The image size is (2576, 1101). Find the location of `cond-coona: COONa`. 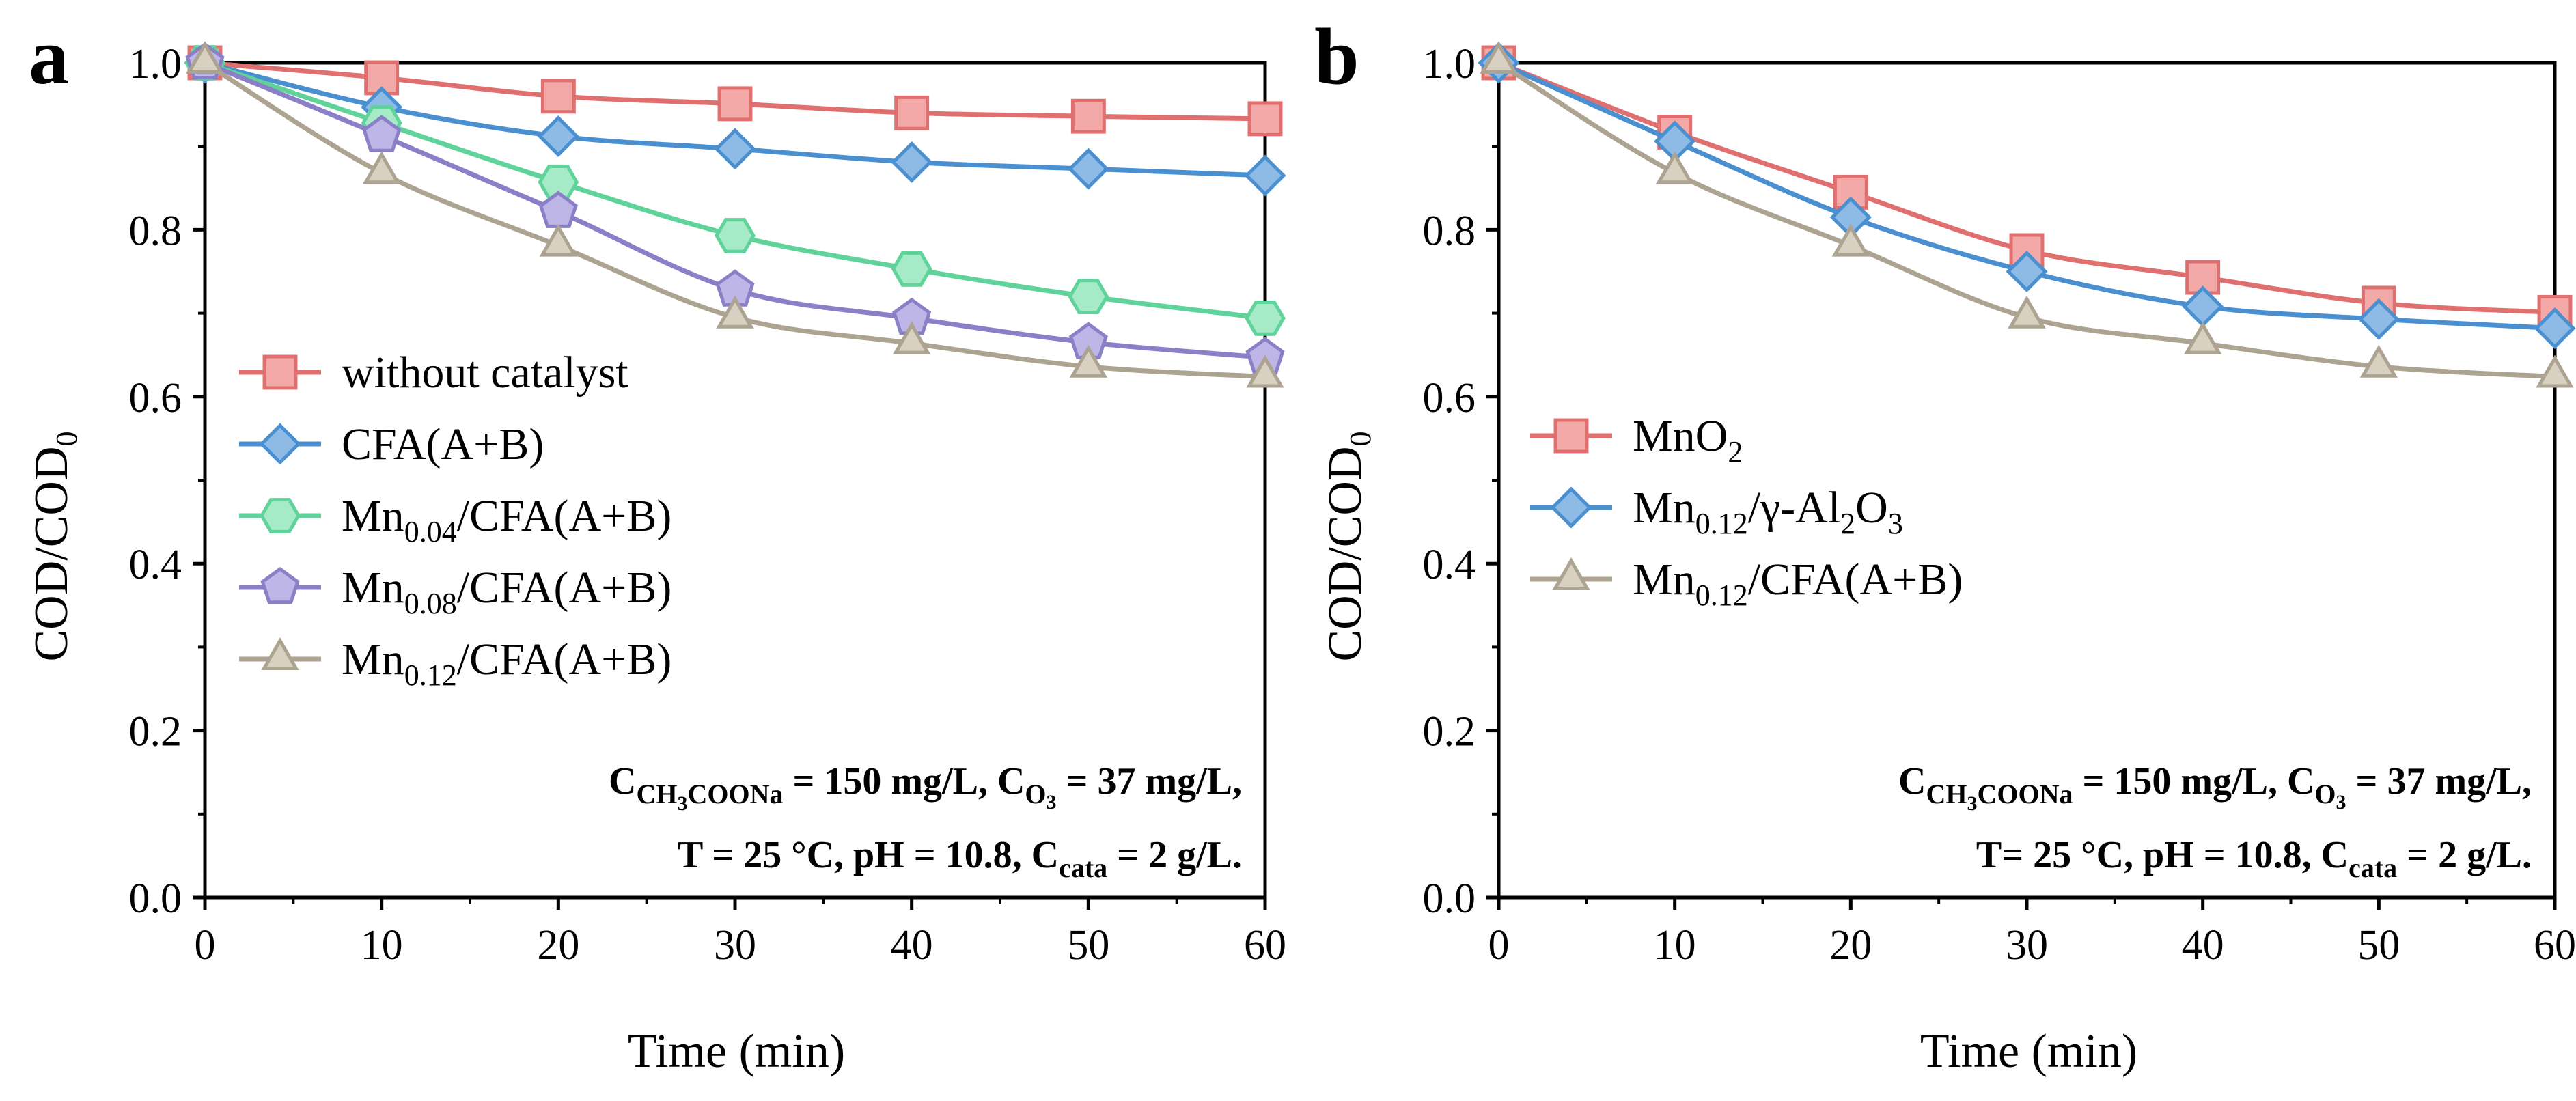

cond-coona: COONa is located at coordinates (2025, 794).